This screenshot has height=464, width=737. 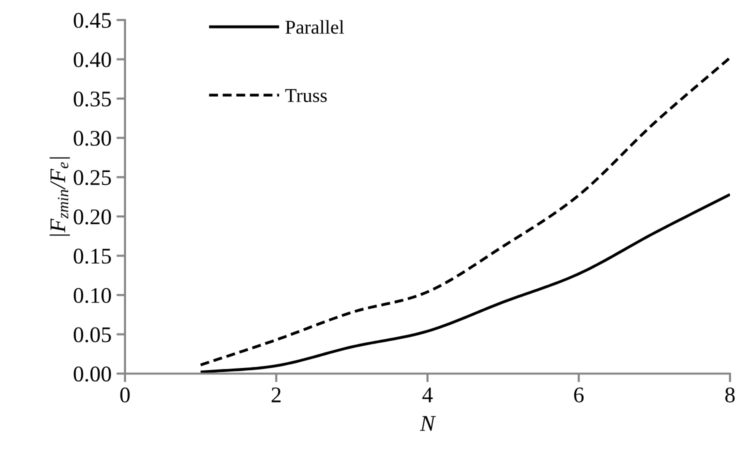 I want to click on x-tick-label: 6, so click(x=579, y=395).